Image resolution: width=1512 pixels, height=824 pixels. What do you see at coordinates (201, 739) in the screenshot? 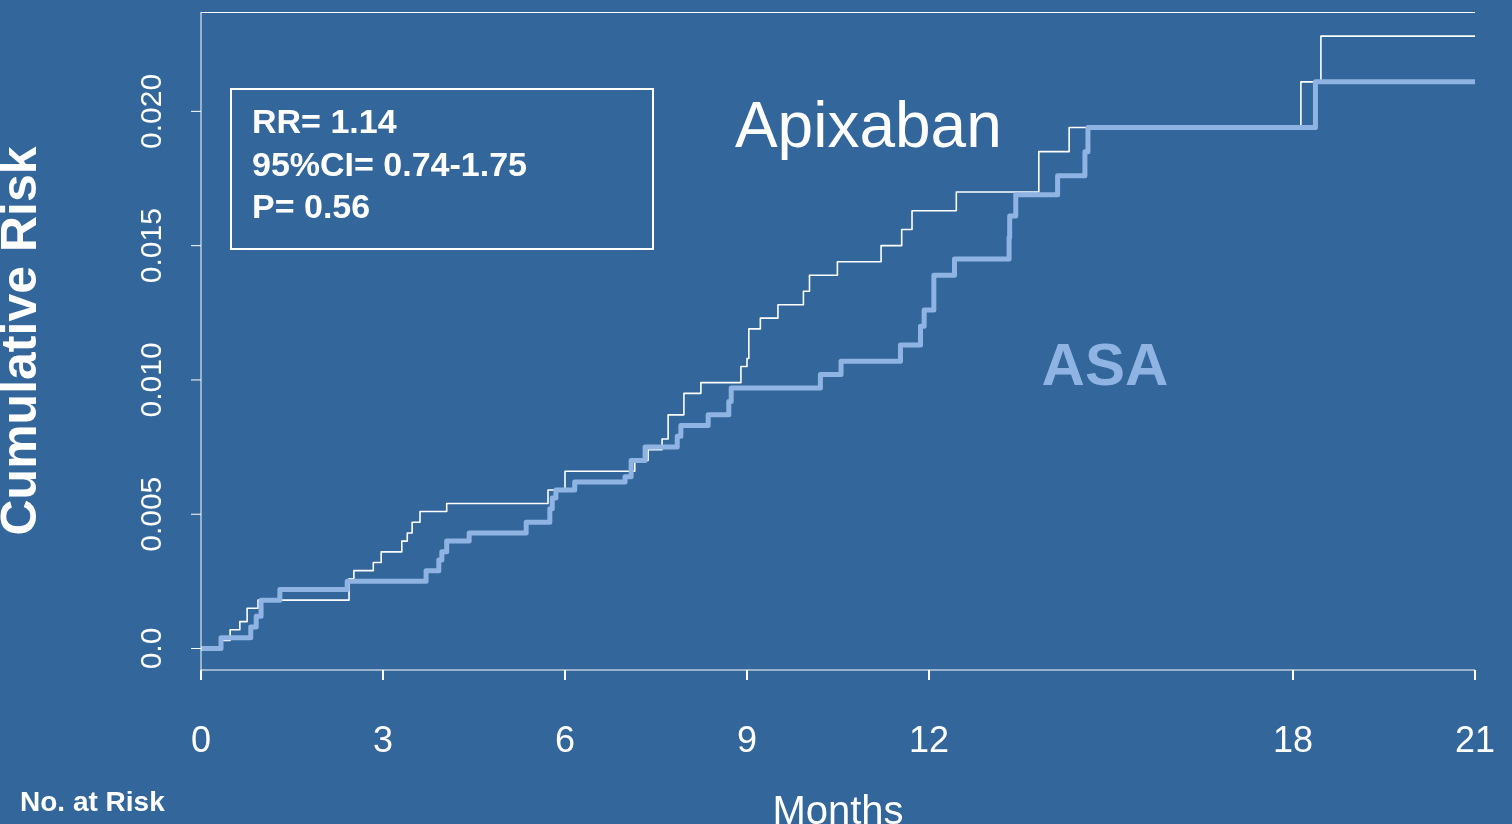
I see `x-tick-label: 0` at bounding box center [201, 739].